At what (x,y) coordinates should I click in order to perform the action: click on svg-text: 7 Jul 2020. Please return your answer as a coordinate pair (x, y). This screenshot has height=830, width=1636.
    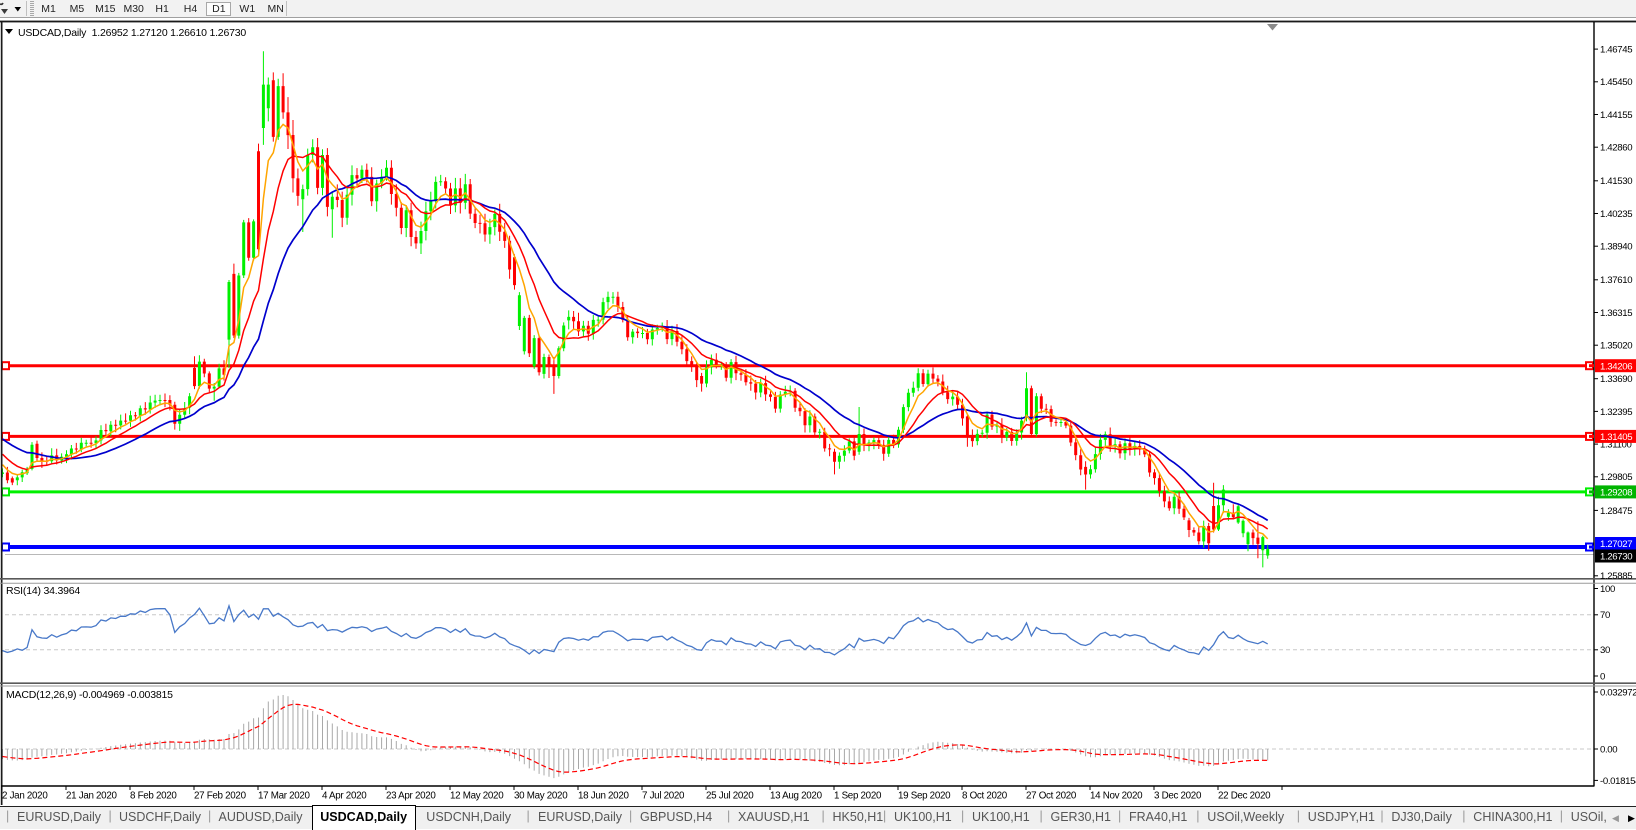
    Looking at the image, I should click on (663, 796).